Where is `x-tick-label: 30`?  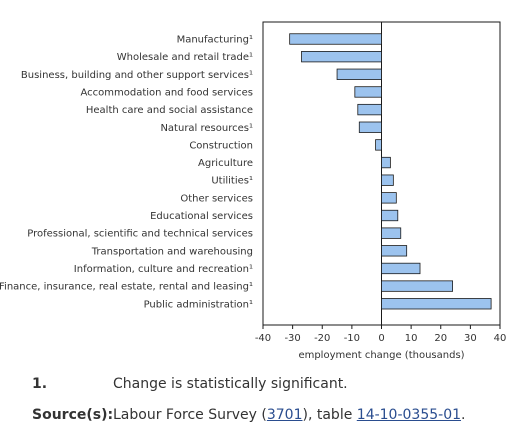 x-tick-label: 30 is located at coordinates (470, 338).